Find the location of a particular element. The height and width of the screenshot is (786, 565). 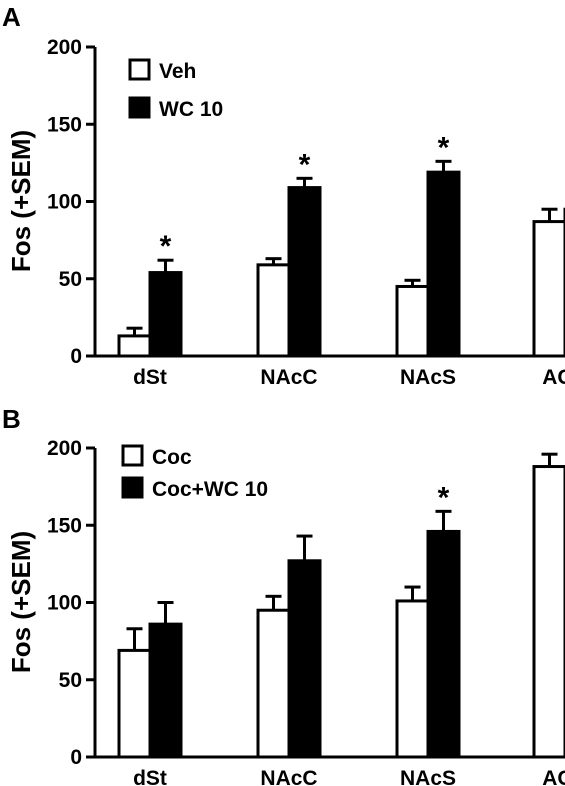

legend-label: Coc is located at coordinates (172, 457).